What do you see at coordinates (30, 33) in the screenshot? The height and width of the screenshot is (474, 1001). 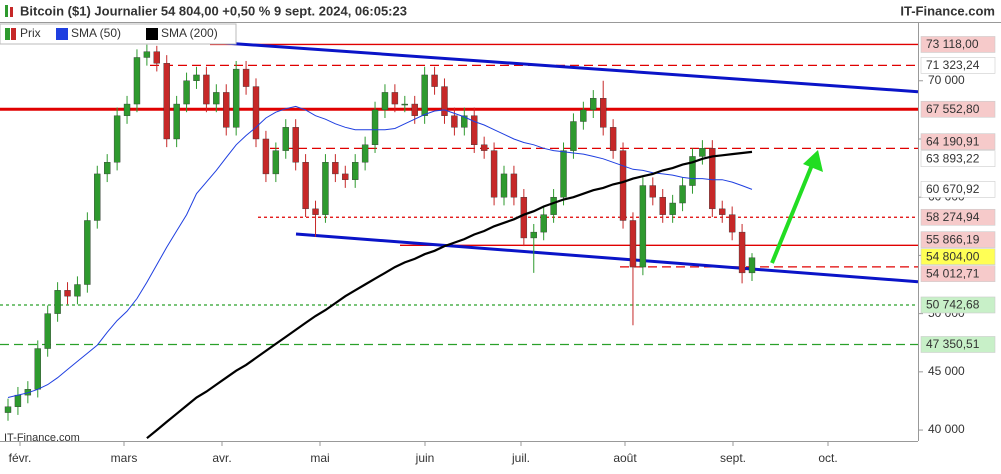 I see `legend-label: Prix` at bounding box center [30, 33].